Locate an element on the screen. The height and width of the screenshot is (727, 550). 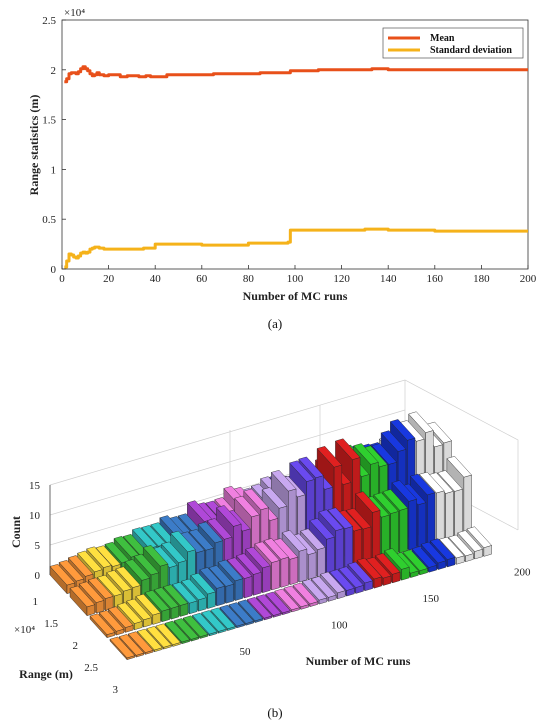
chart-b-y-tick-label: 100 is located at coordinates (339, 626).